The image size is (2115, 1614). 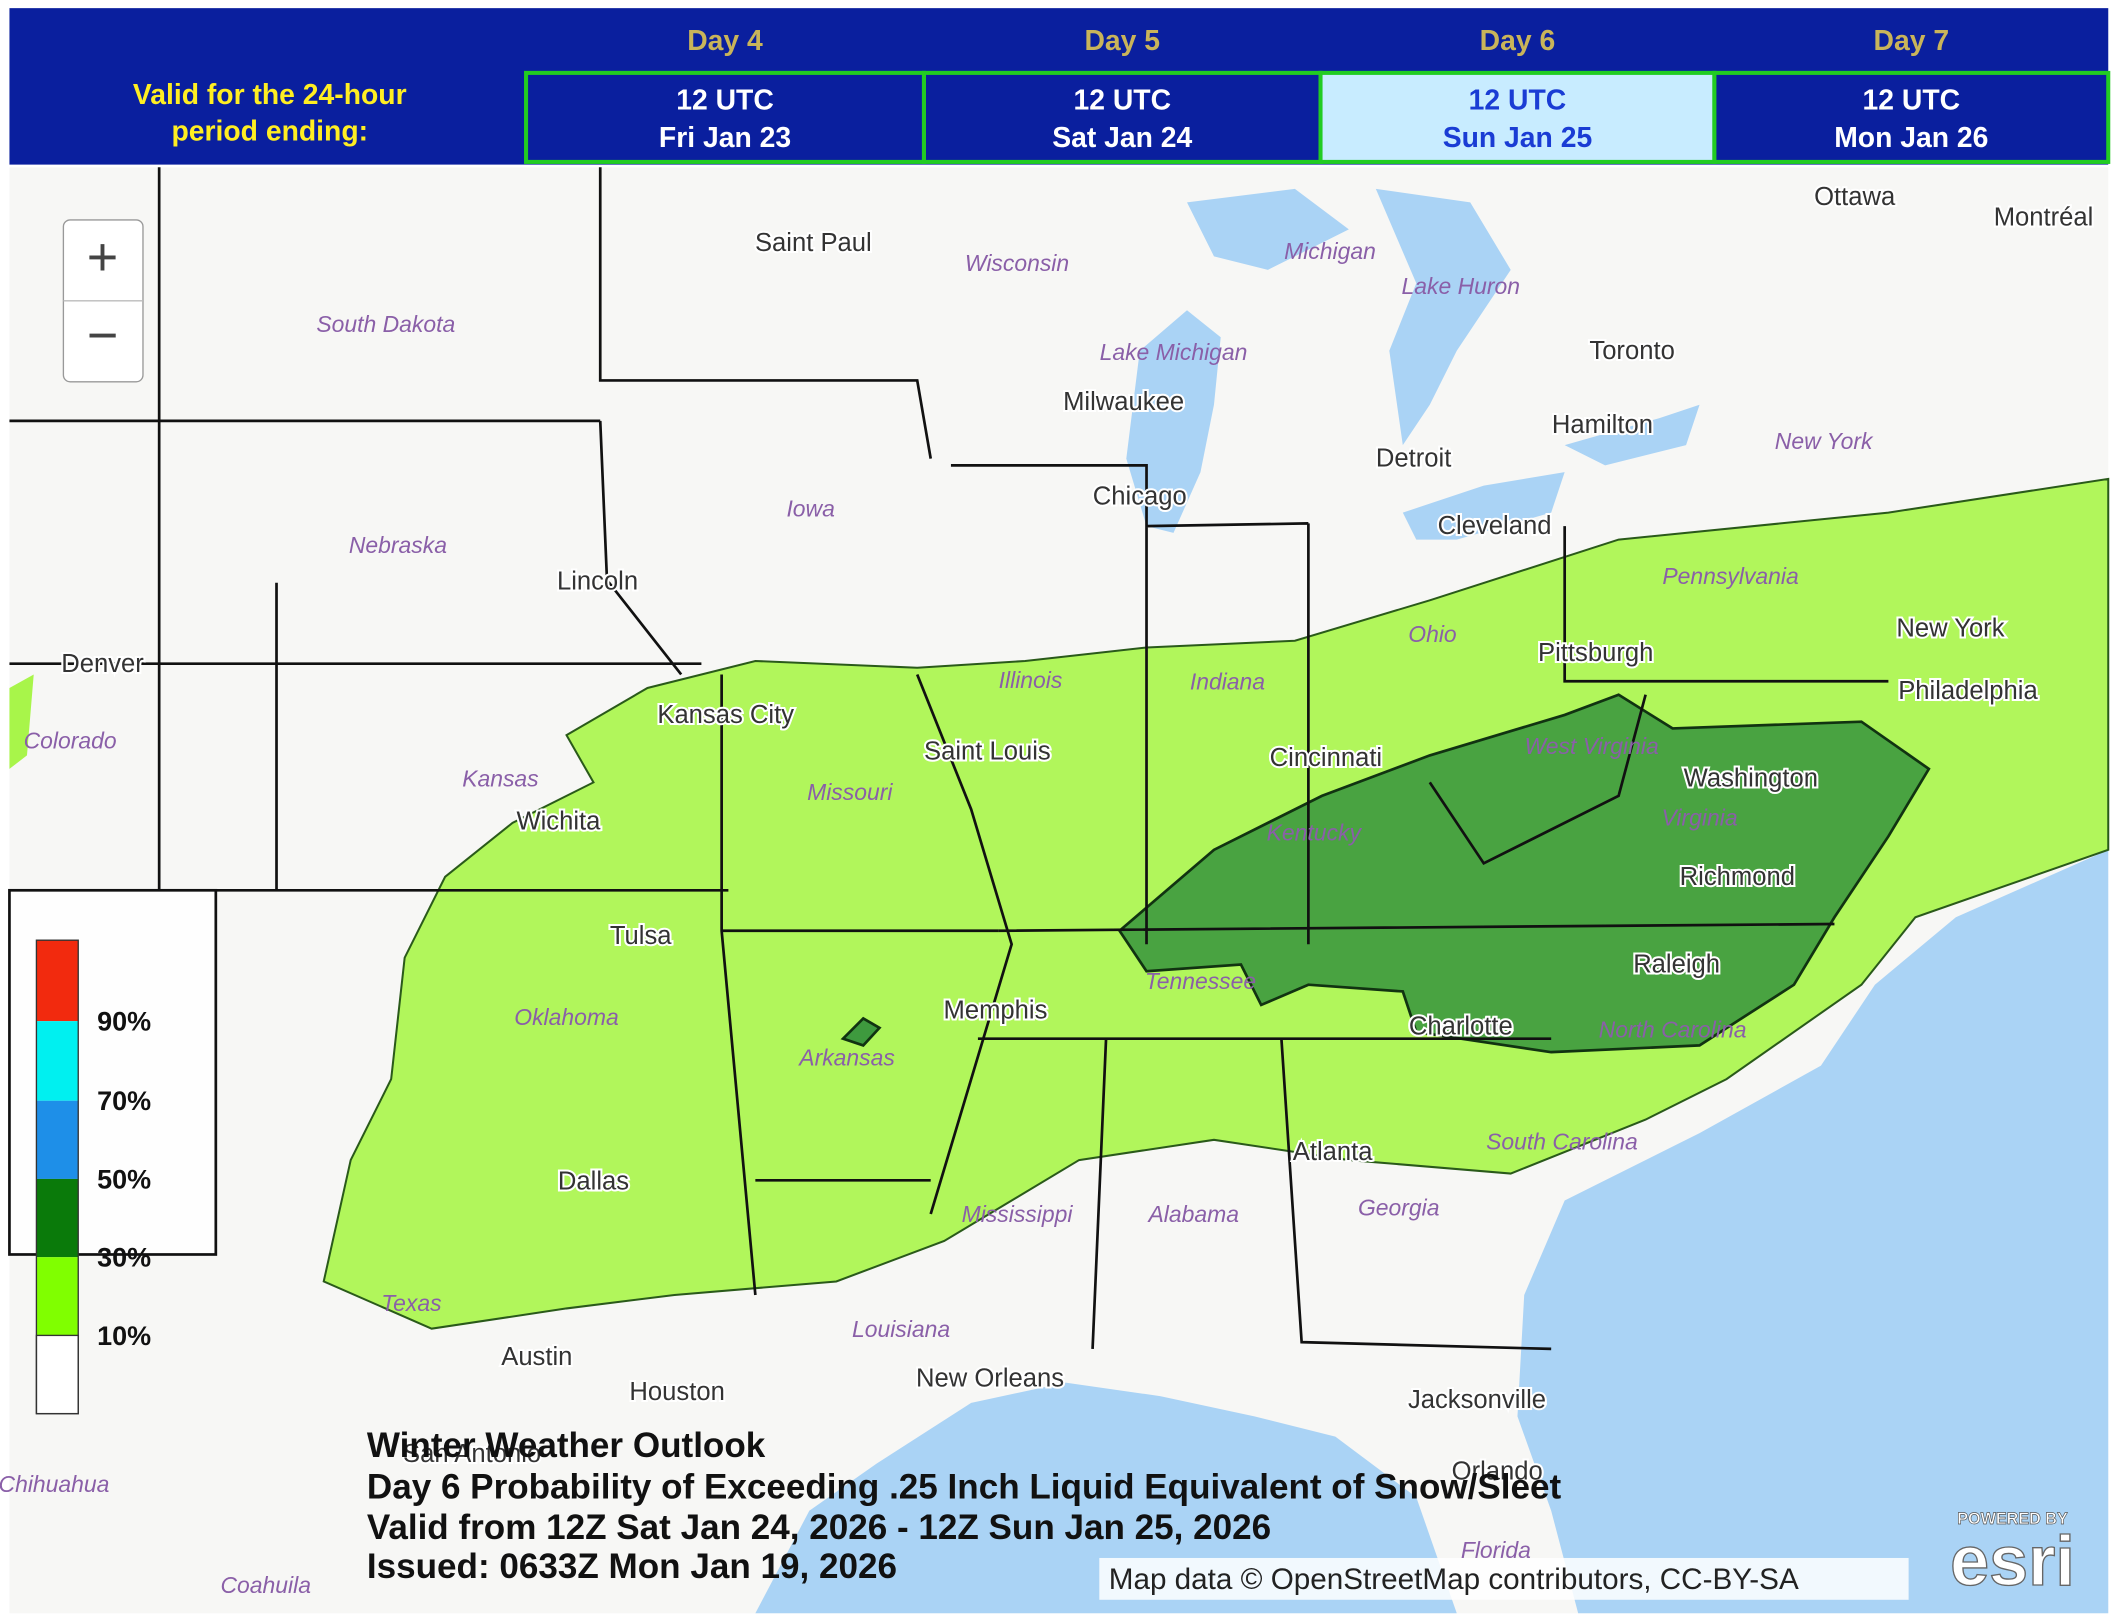 What do you see at coordinates (124, 1179) in the screenshot?
I see `legend-label: 50%` at bounding box center [124, 1179].